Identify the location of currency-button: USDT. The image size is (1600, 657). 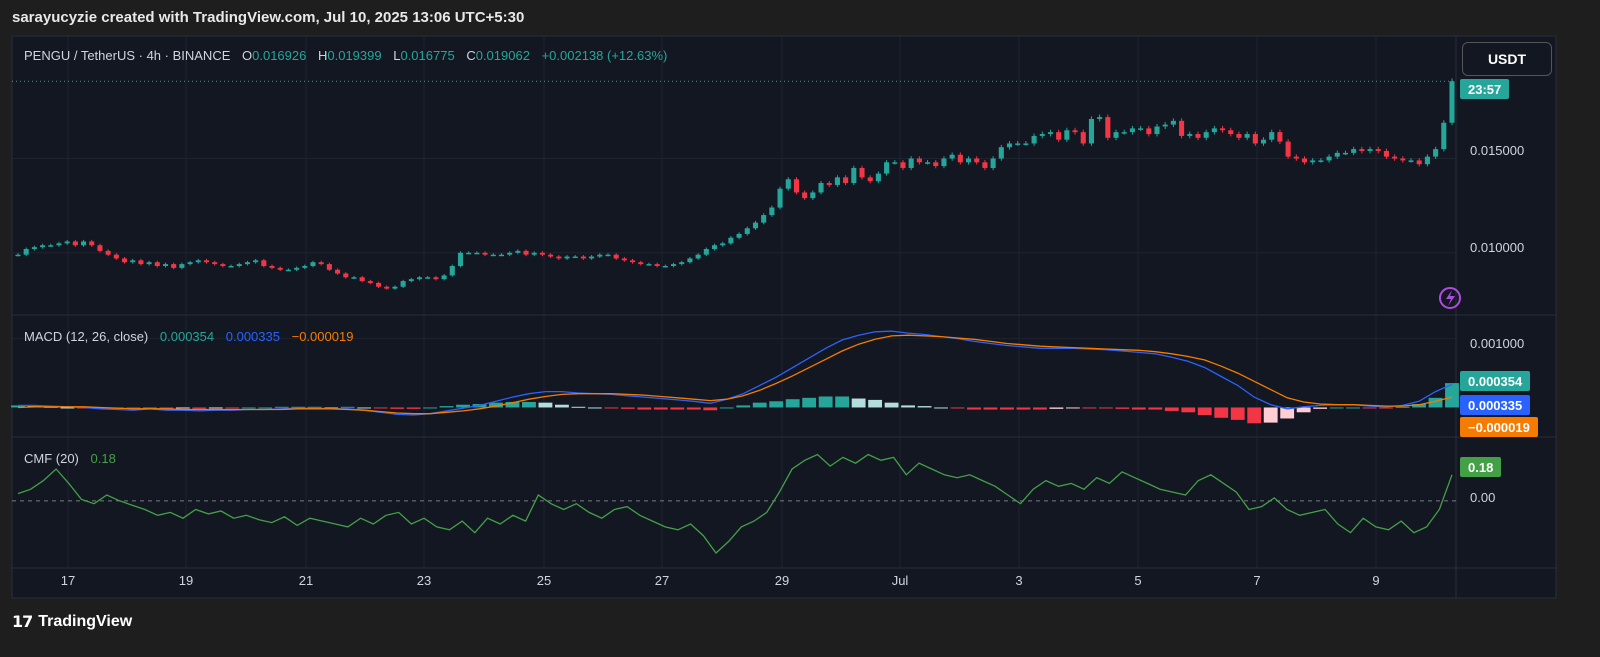
(1507, 59).